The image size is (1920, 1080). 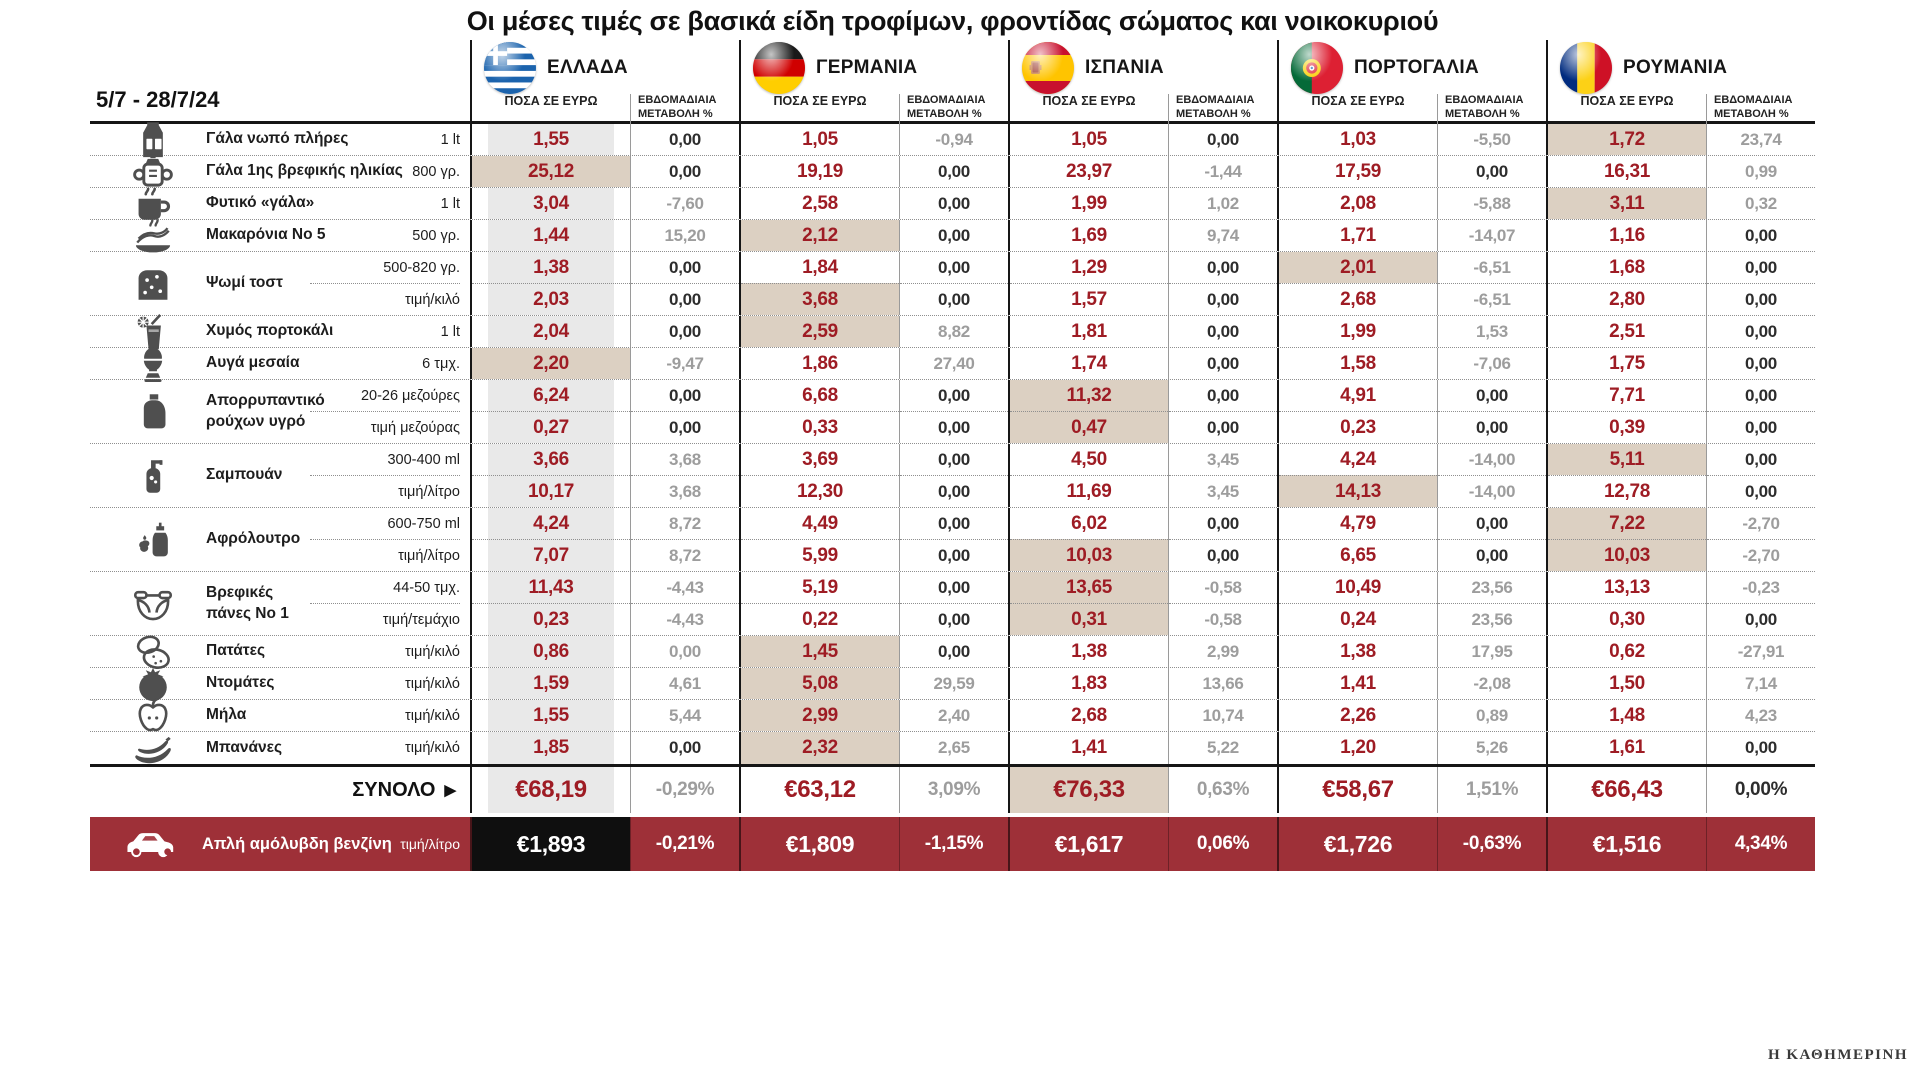 What do you see at coordinates (1358, 459) in the screenshot?
I see `price-cell: 4,24` at bounding box center [1358, 459].